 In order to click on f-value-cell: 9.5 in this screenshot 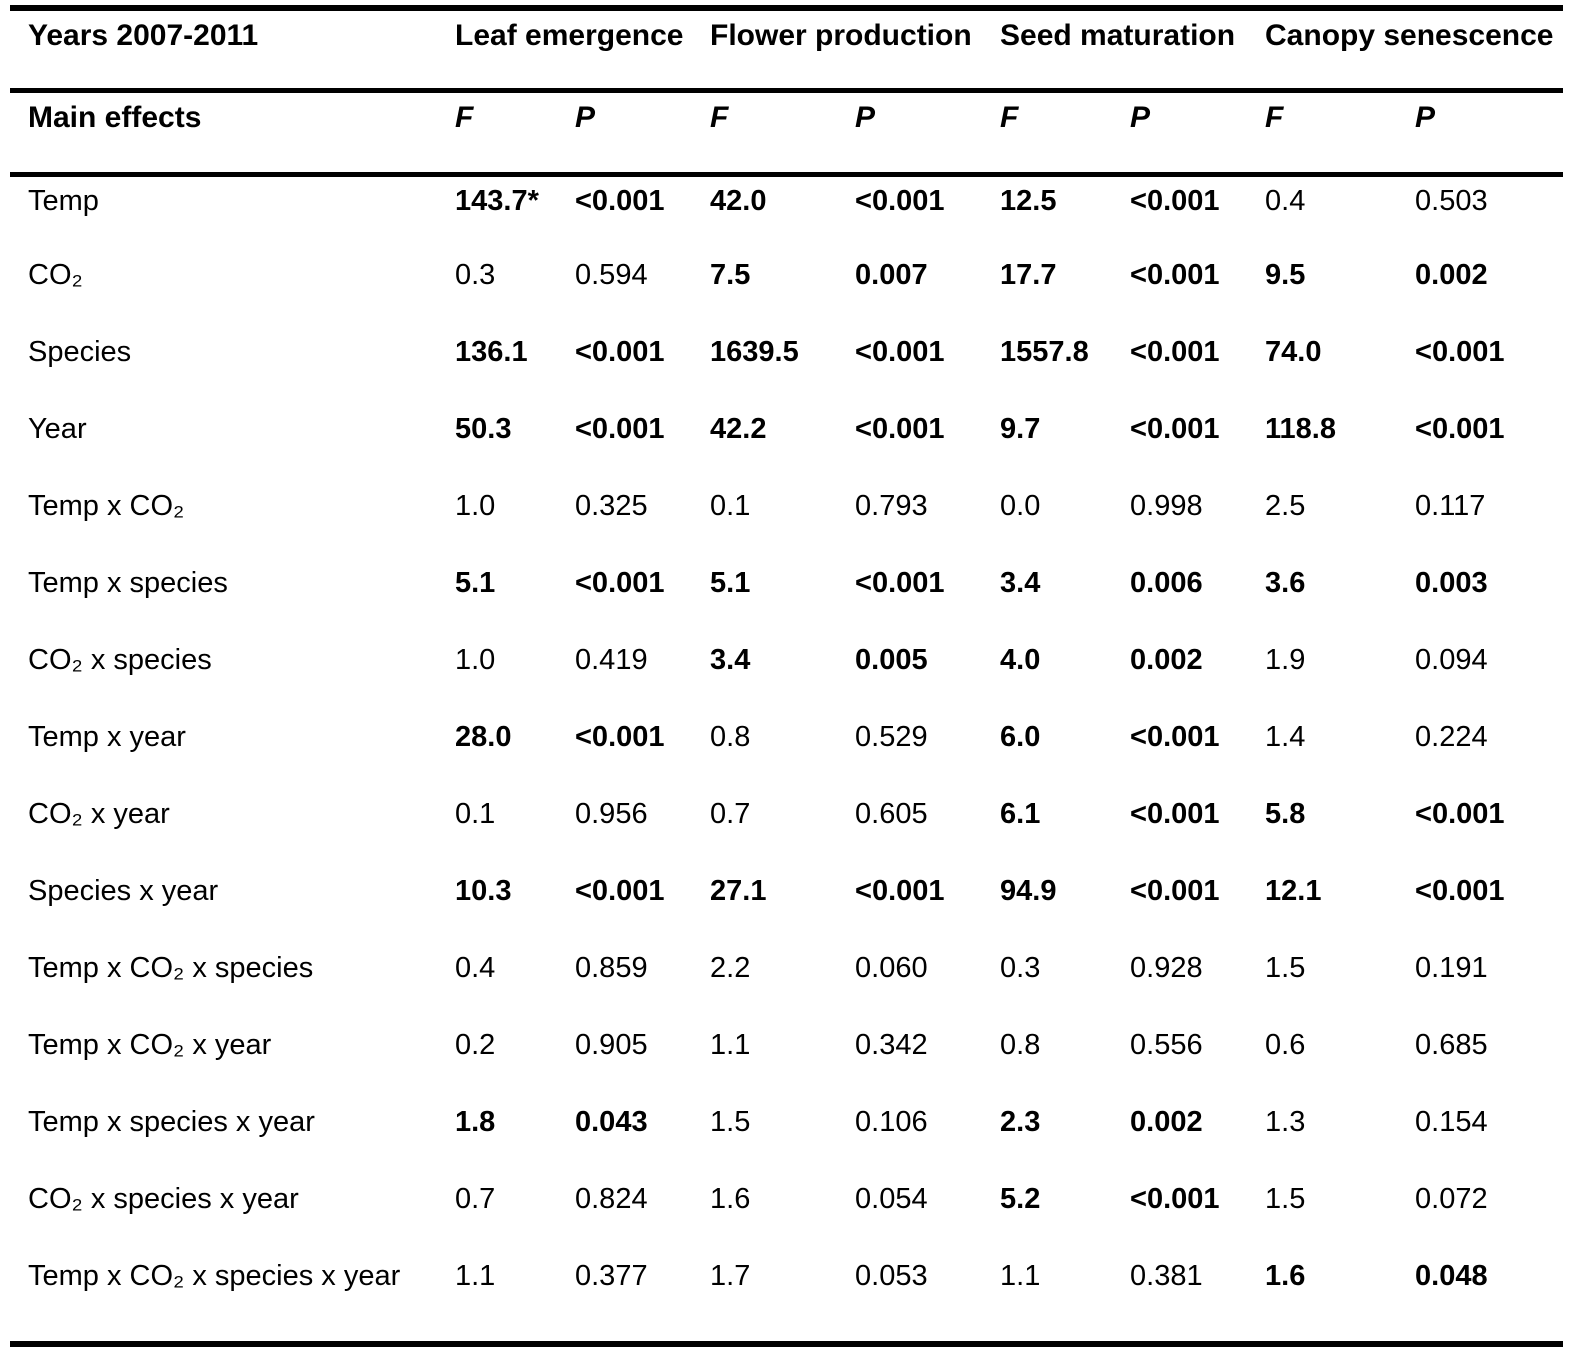, I will do `click(1285, 275)`.